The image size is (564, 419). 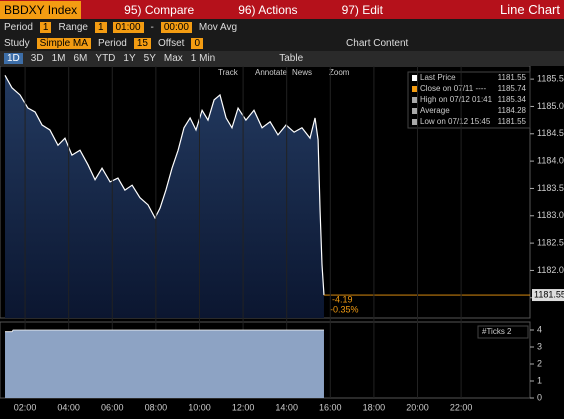 I want to click on x-tick-label: 22:00, so click(x=461, y=407).